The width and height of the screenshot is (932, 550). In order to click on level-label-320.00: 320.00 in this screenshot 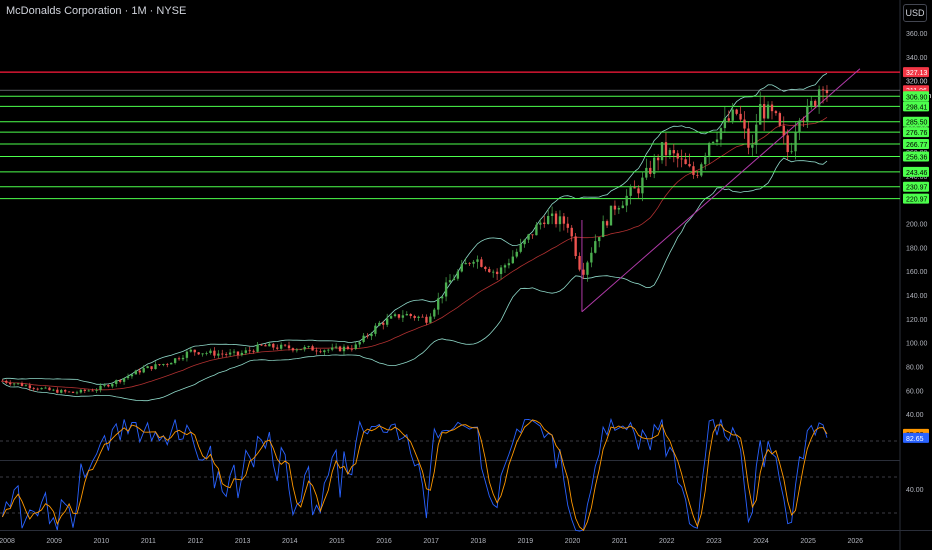, I will do `click(917, 82)`.